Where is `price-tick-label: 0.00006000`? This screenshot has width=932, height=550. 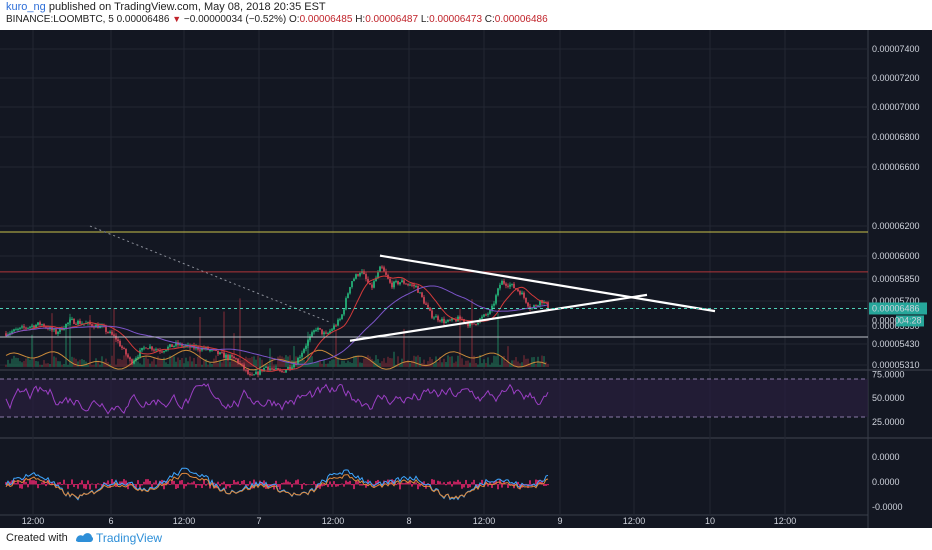 price-tick-label: 0.00006000 is located at coordinates (896, 256).